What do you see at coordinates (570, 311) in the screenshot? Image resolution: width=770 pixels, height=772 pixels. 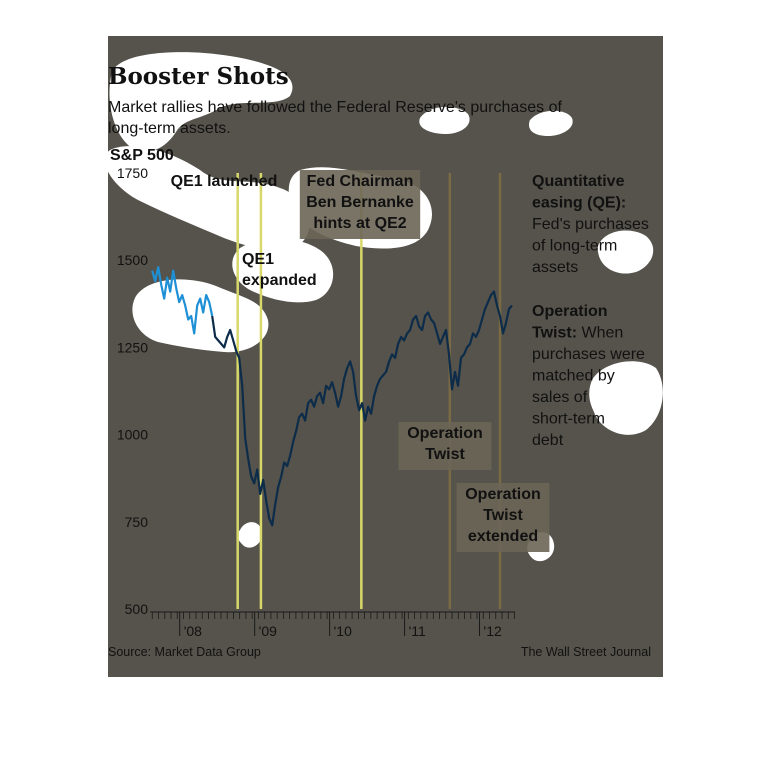 I see `legend-text: Operation` at bounding box center [570, 311].